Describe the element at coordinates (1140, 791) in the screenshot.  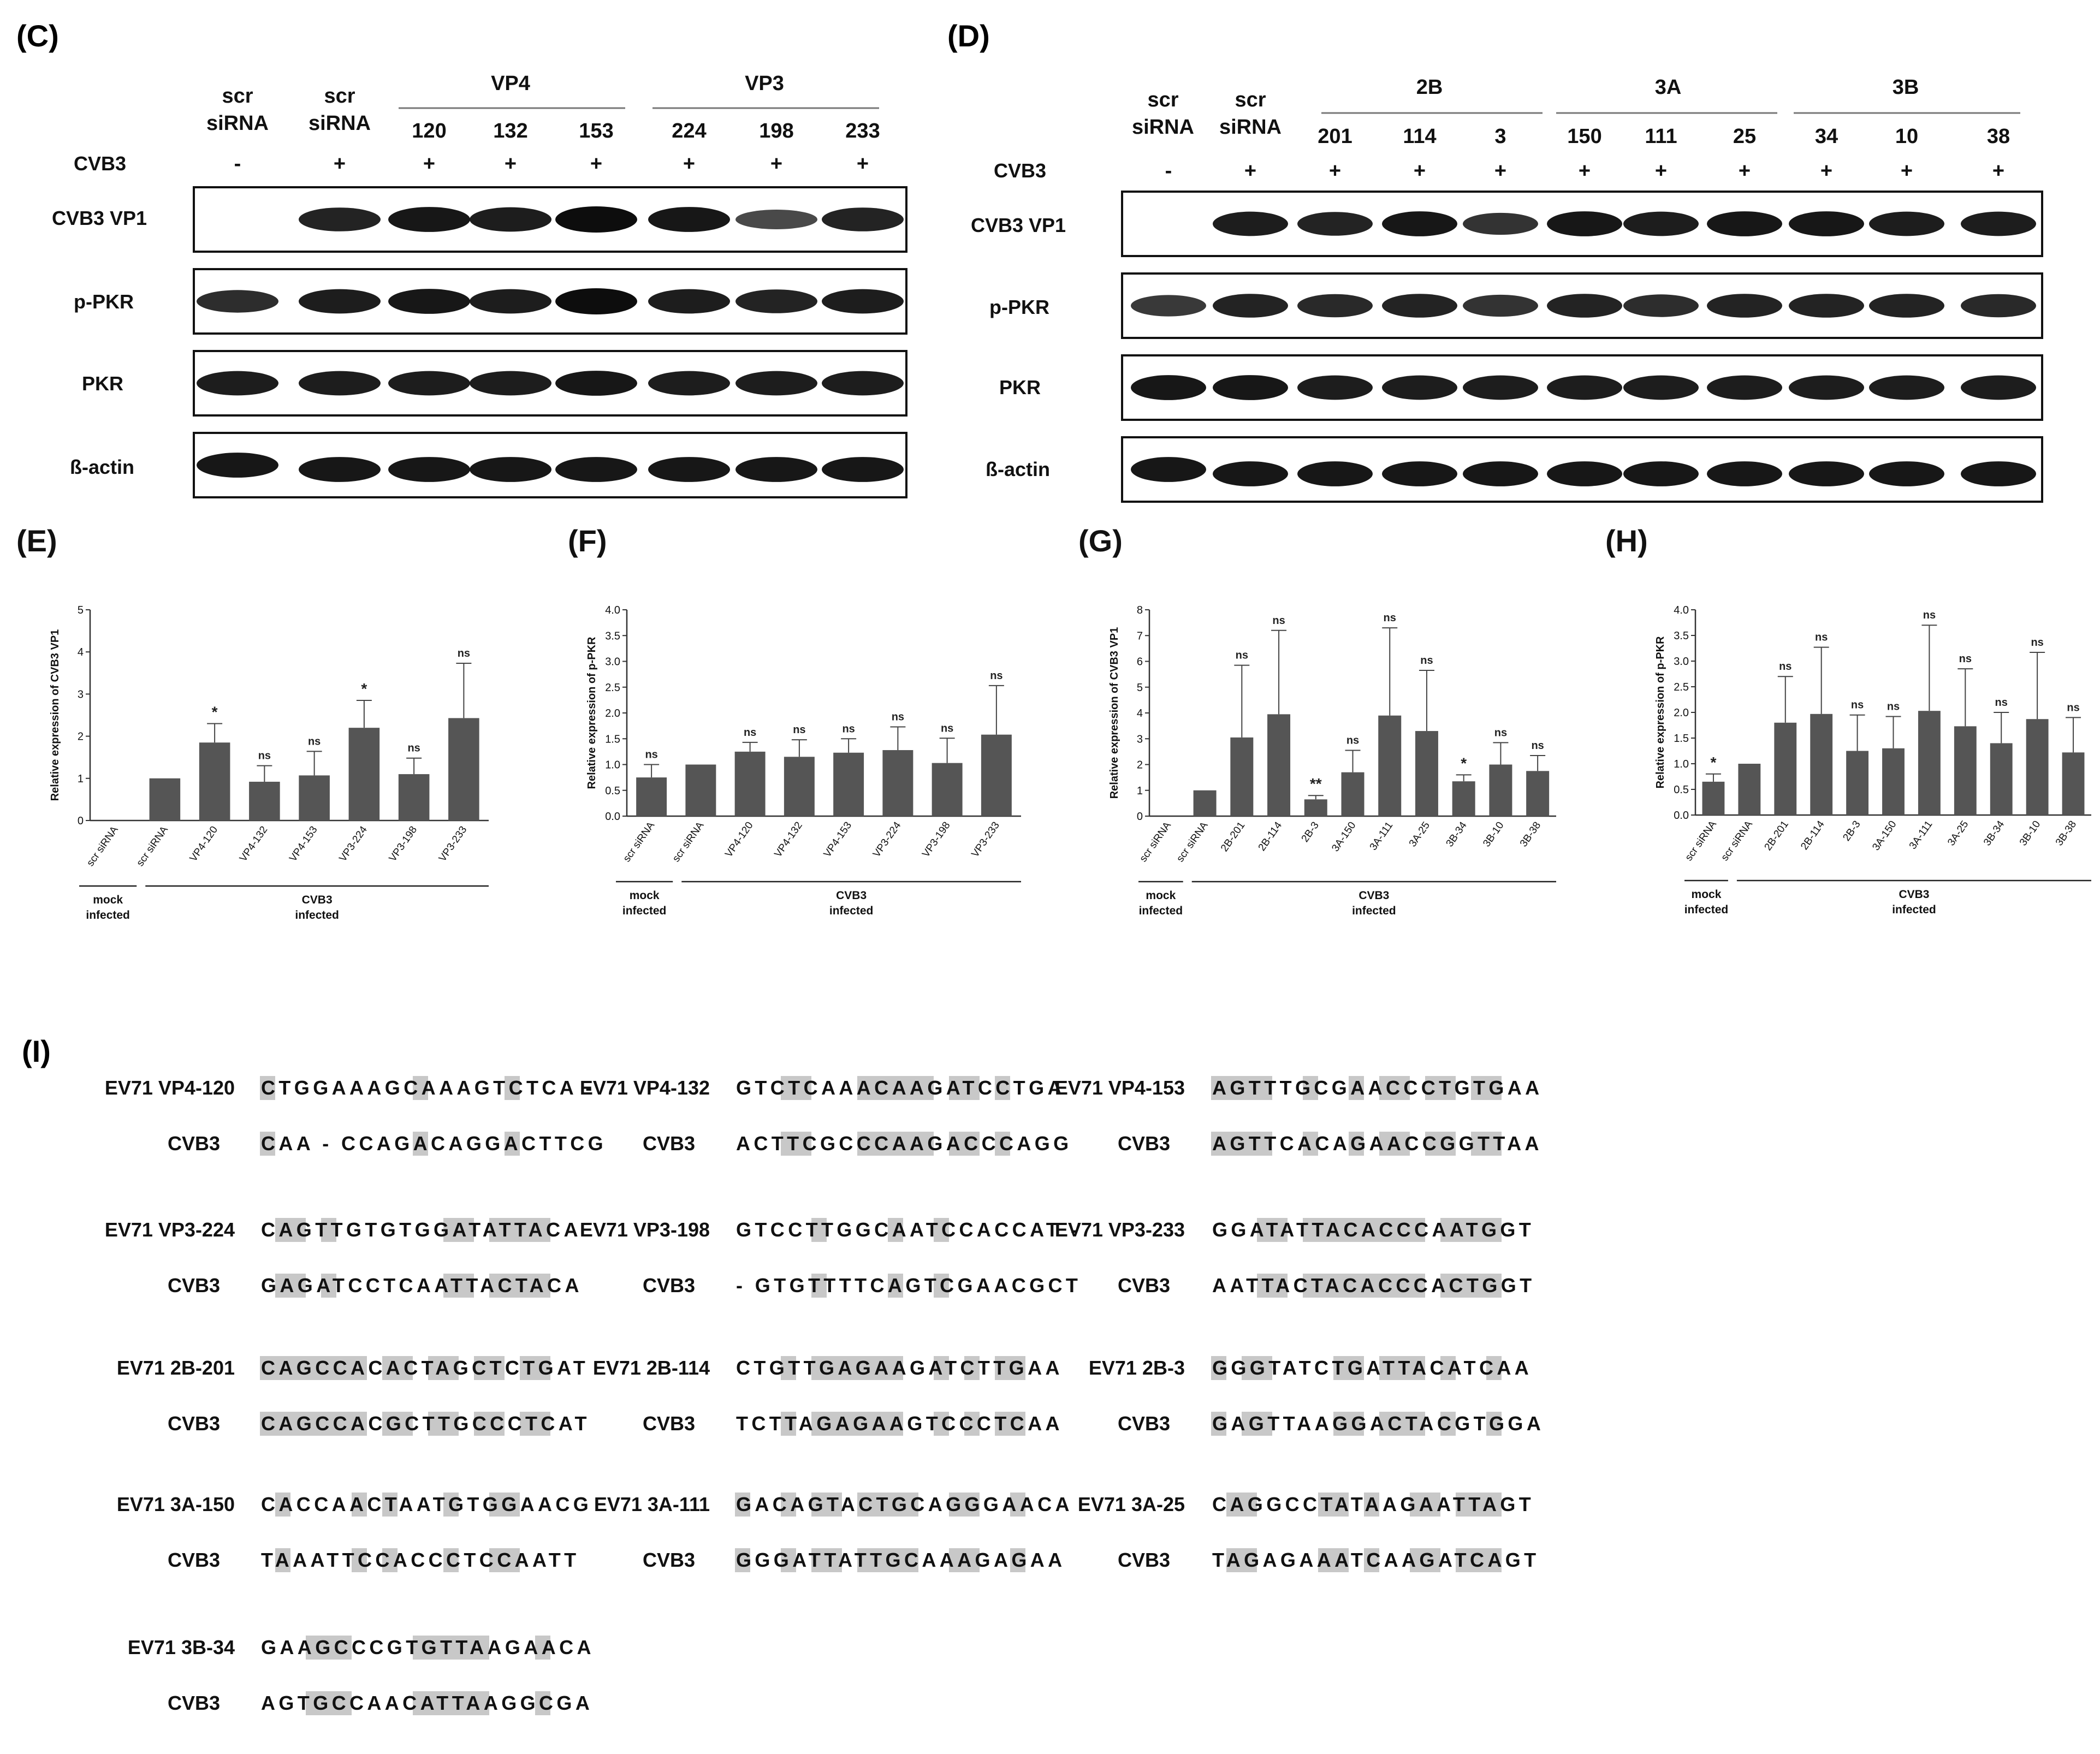
I see `y-tick-label: 1` at that location.